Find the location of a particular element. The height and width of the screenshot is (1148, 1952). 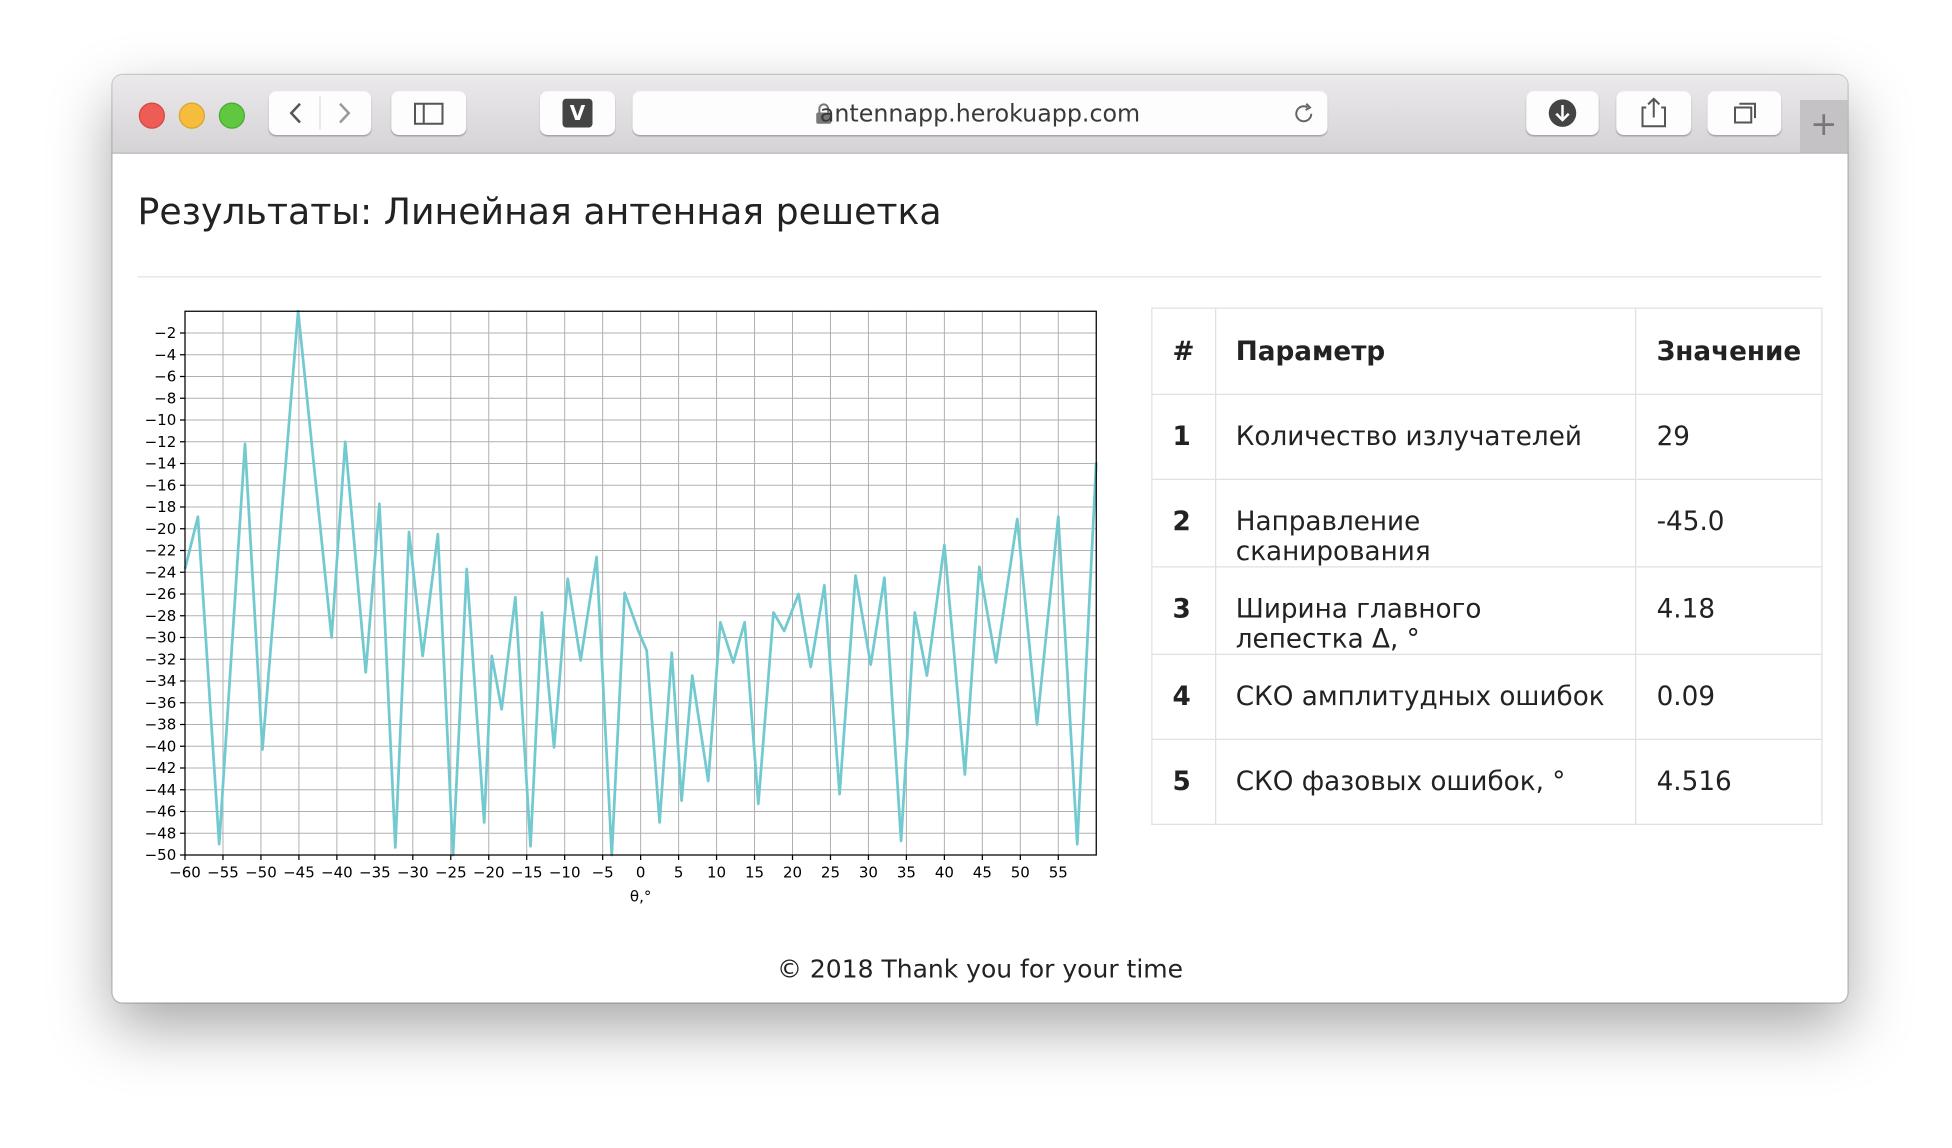

x-tick-label: 0 is located at coordinates (641, 873).